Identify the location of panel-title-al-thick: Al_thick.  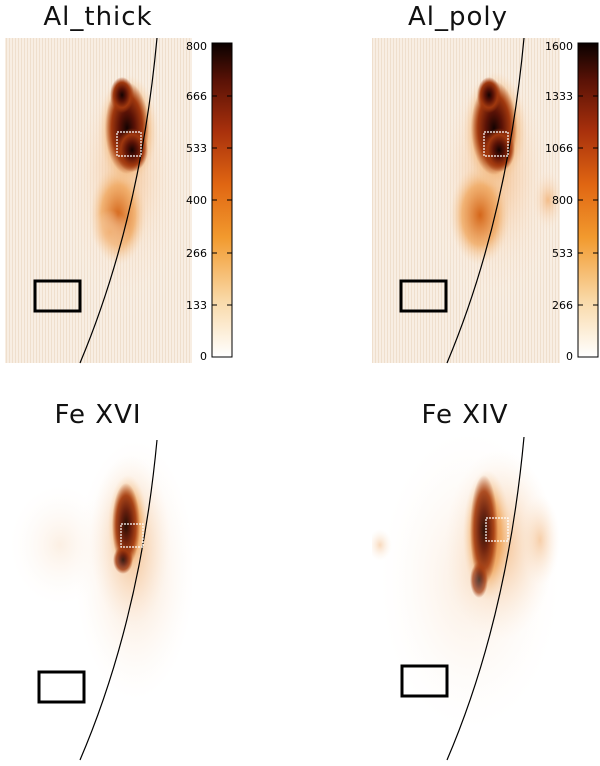
(98, 17).